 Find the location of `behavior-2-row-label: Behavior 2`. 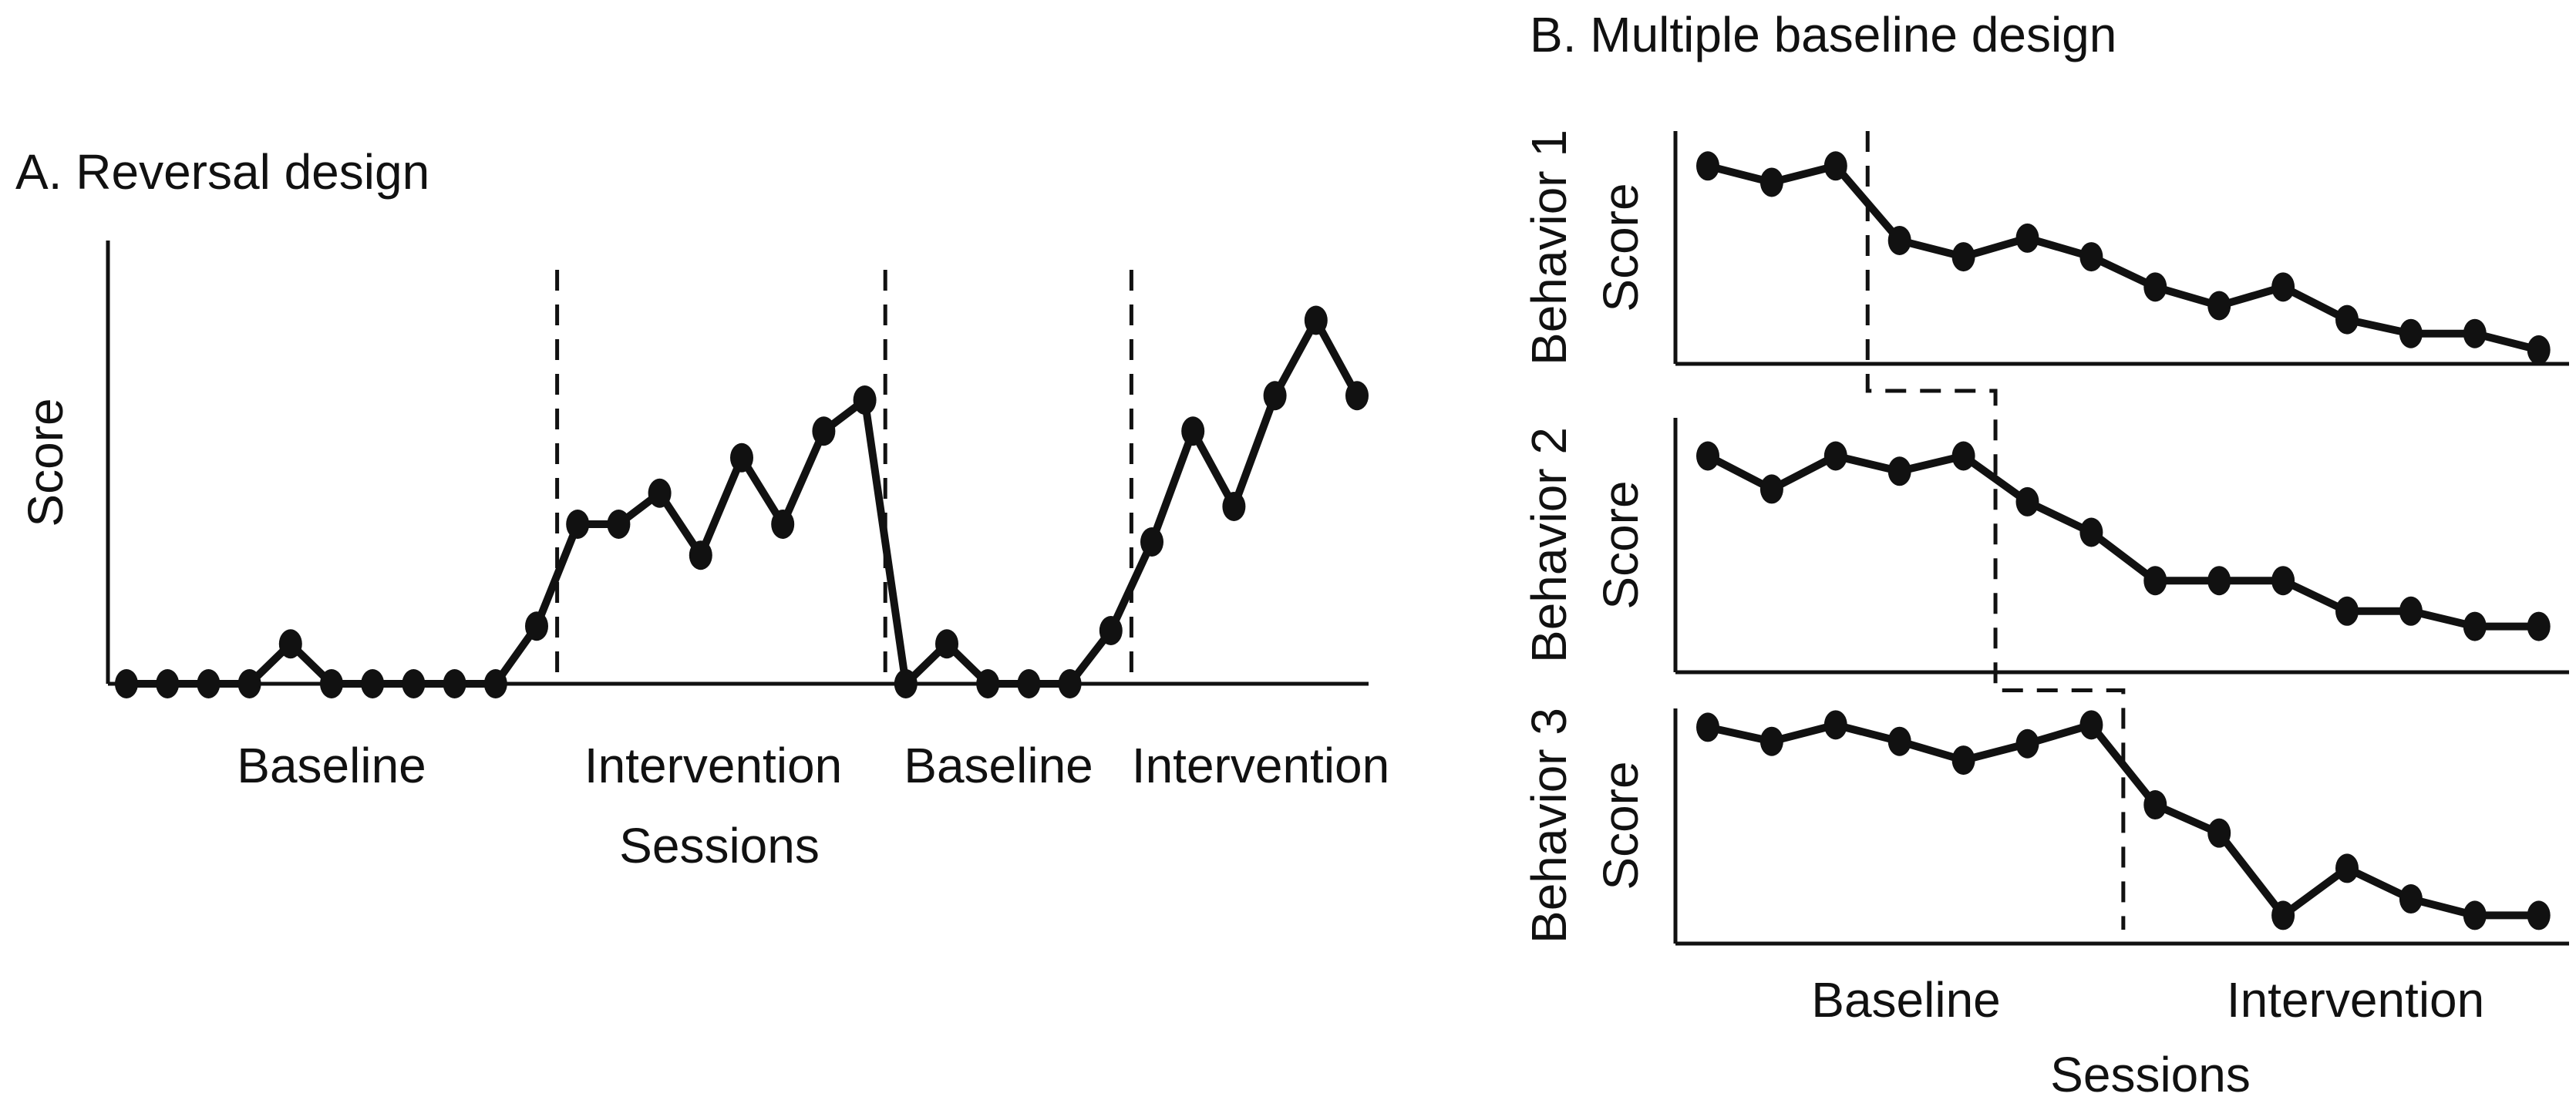

behavior-2-row-label: Behavior 2 is located at coordinates (1549, 545).